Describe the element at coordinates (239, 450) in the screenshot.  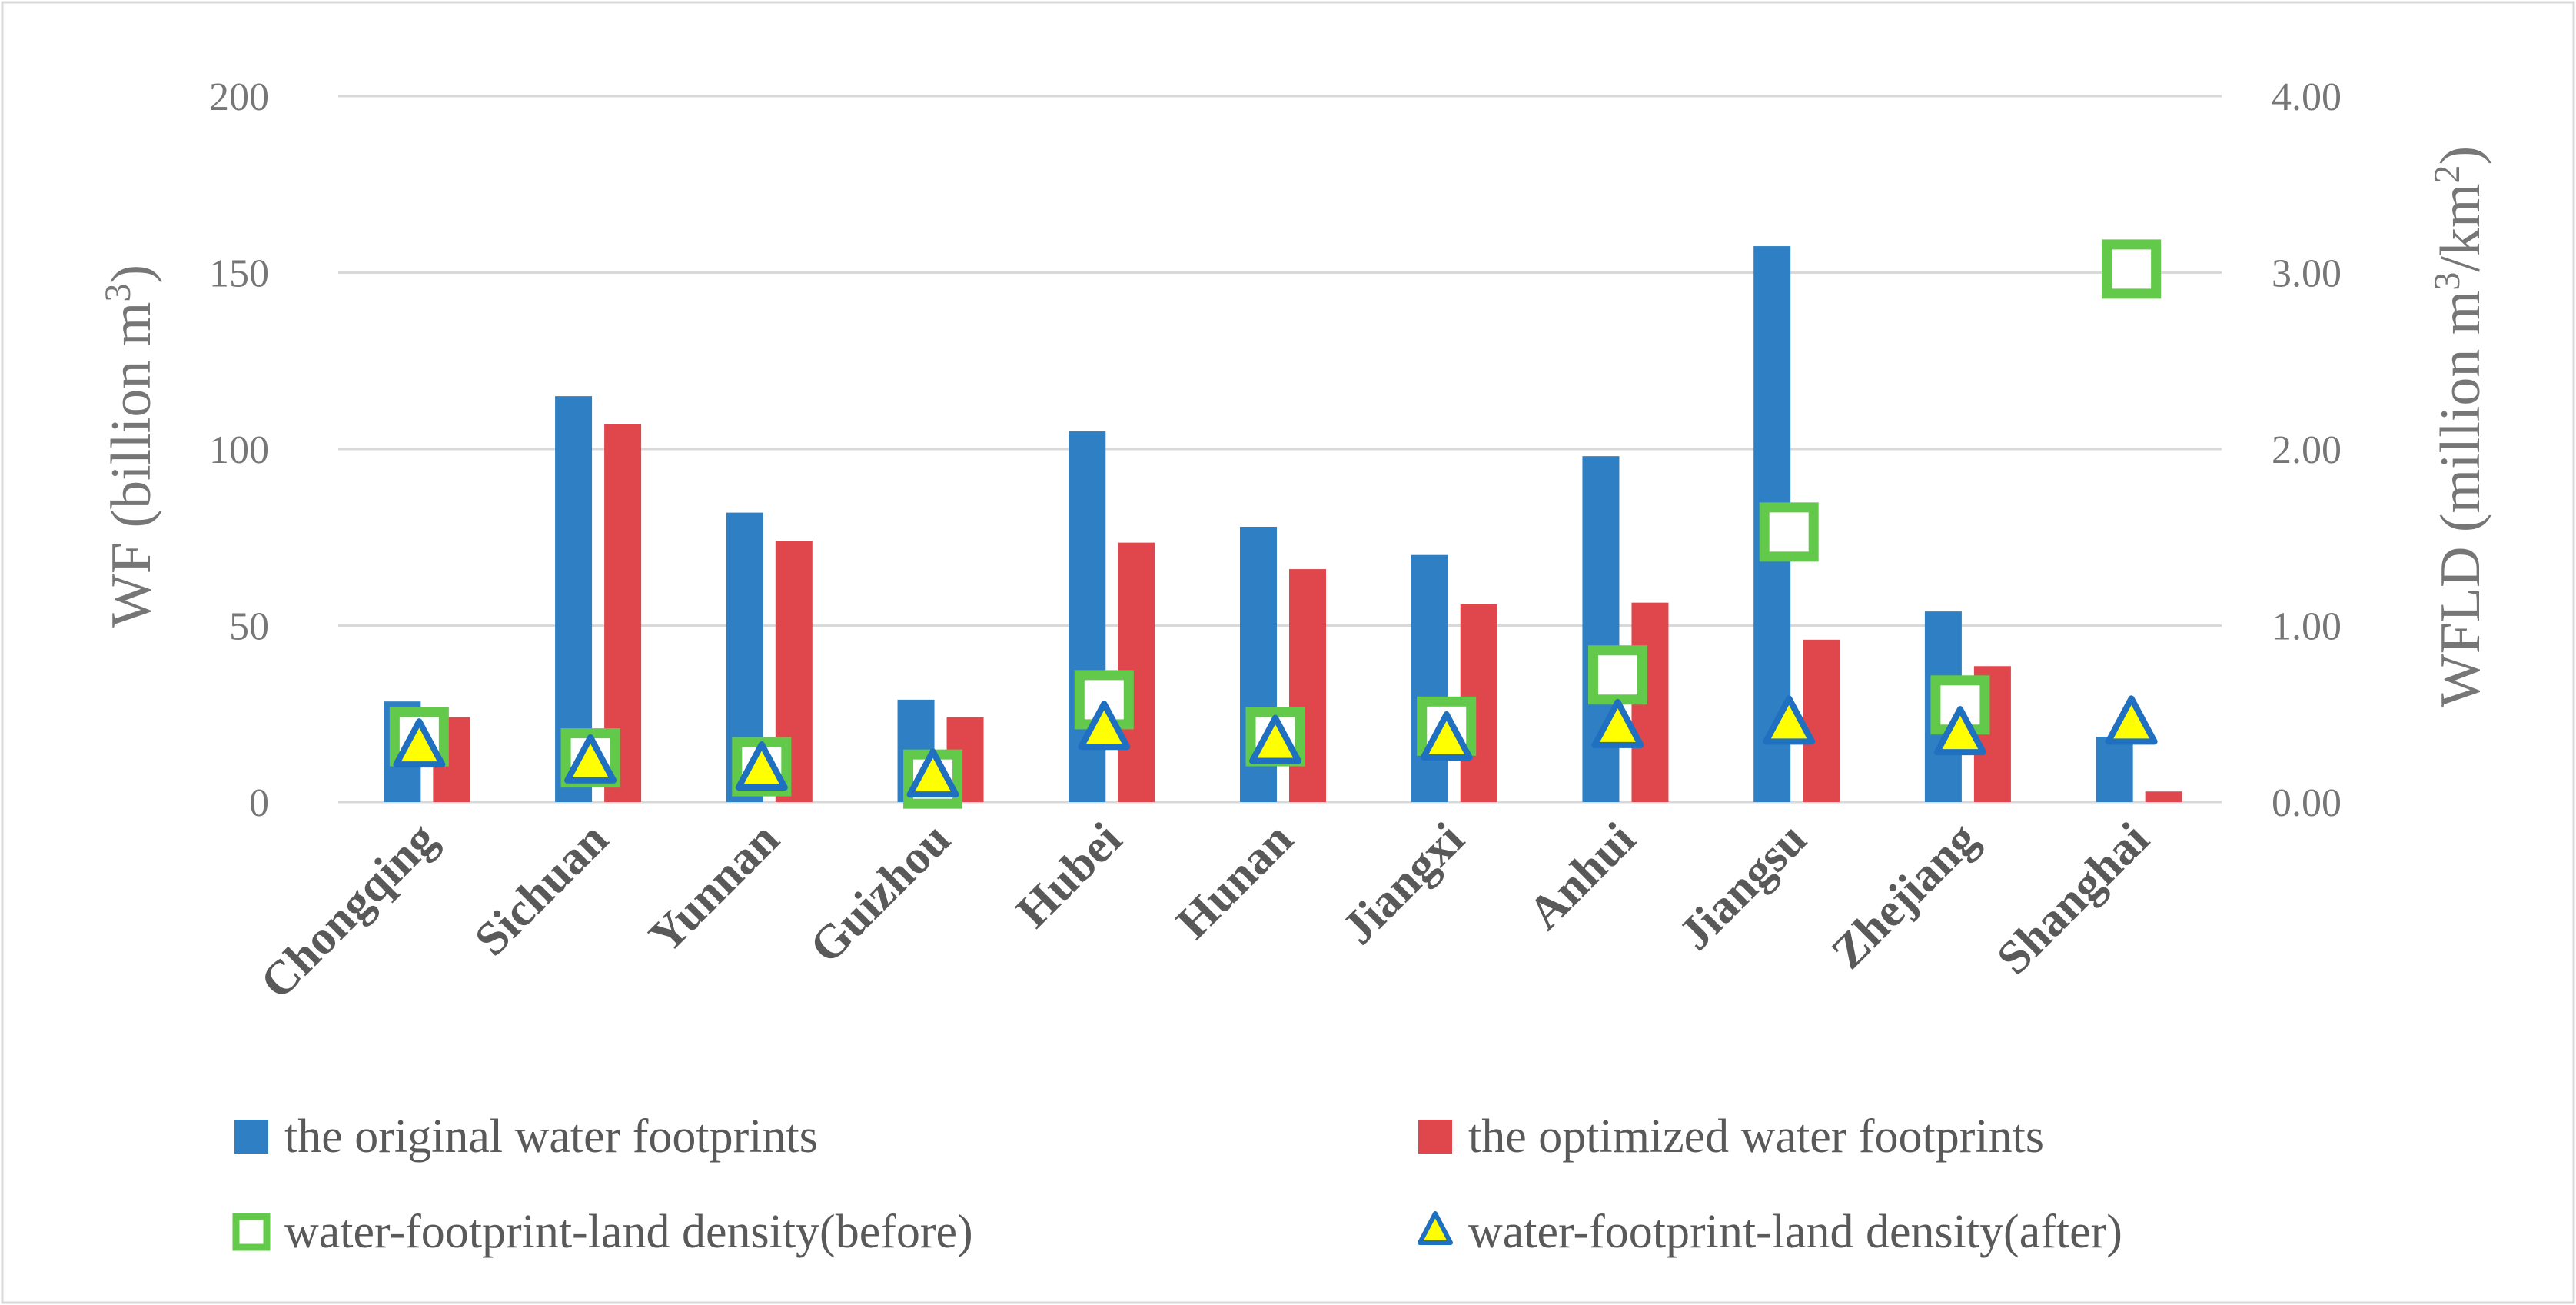
I see `y-left-tick-label: 100` at that location.